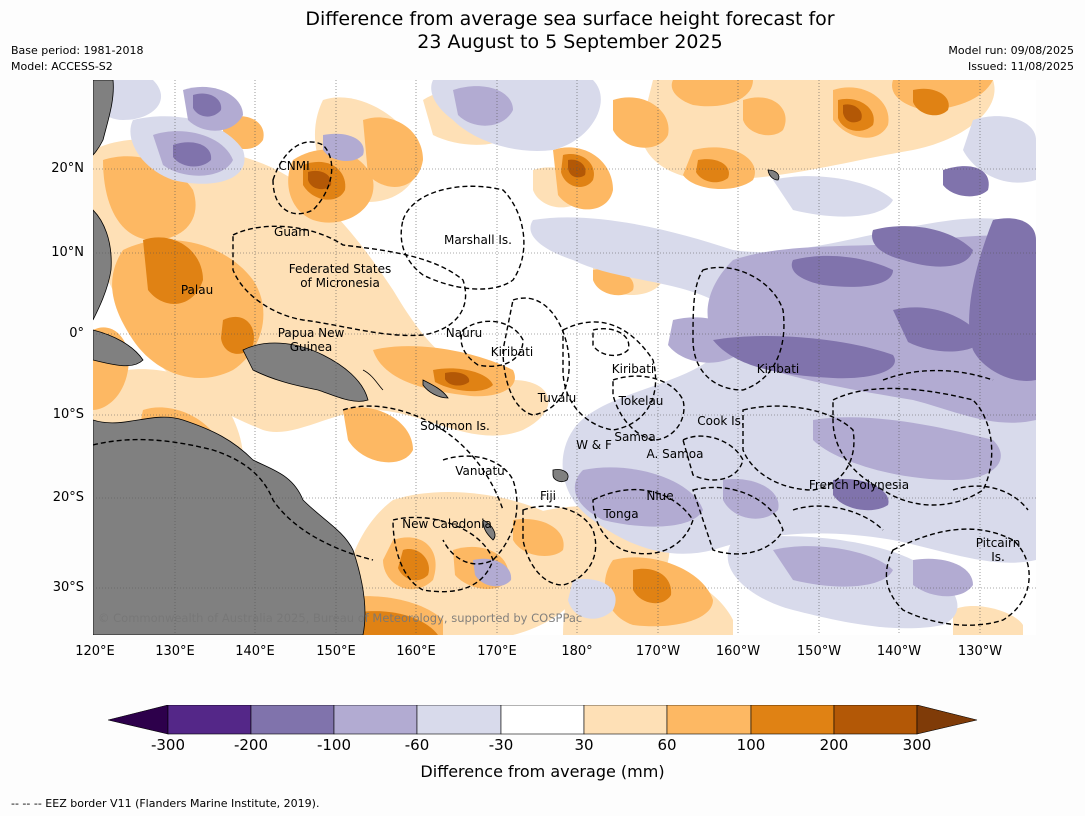 This screenshot has width=1085, height=816. I want to click on colorbar-tick-minus100: -100, so click(334, 745).